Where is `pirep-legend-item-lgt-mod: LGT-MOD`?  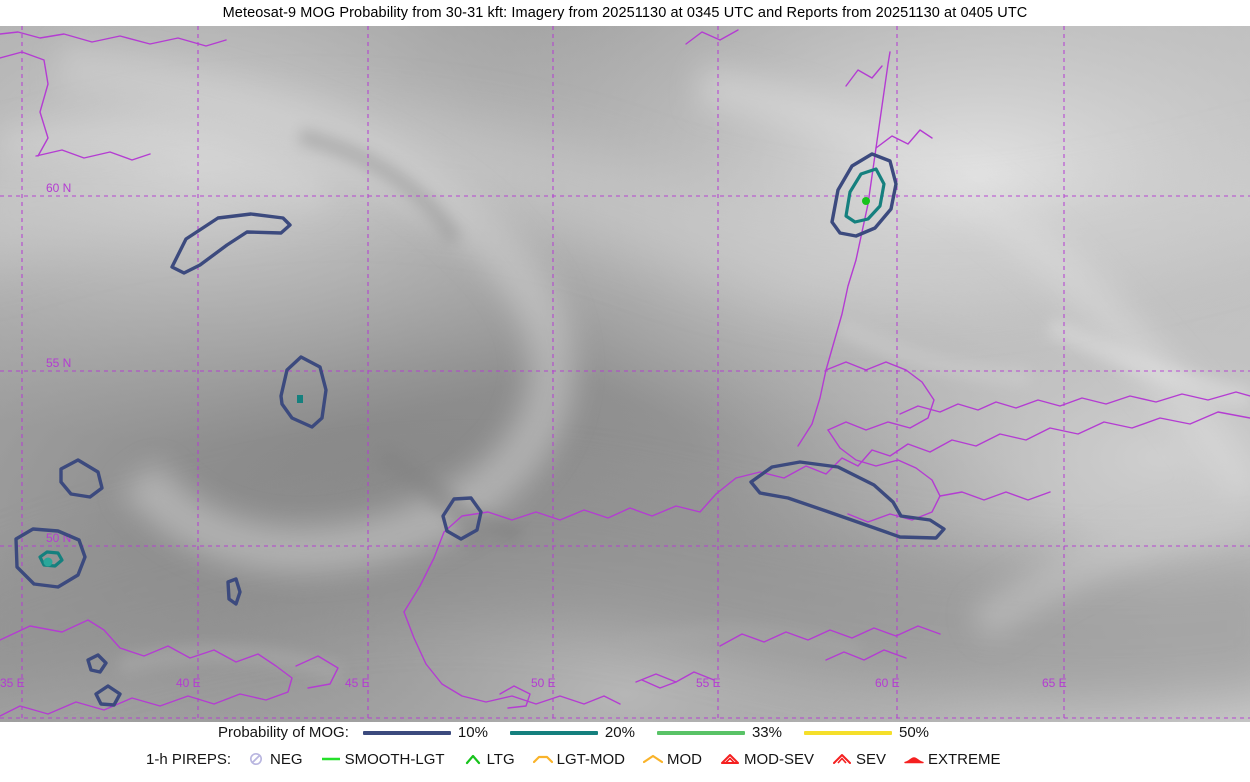
pirep-legend-item-lgt-mod: LGT-MOD is located at coordinates (578, 759).